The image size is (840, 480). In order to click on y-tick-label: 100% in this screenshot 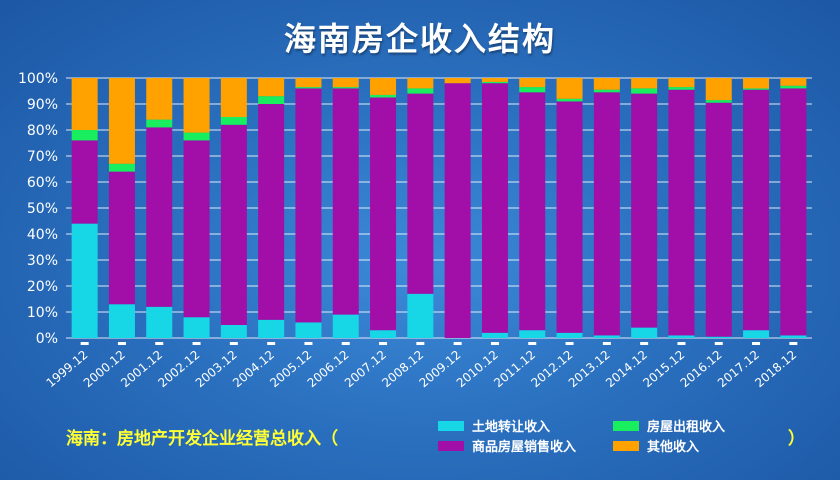, I will do `click(38, 79)`.